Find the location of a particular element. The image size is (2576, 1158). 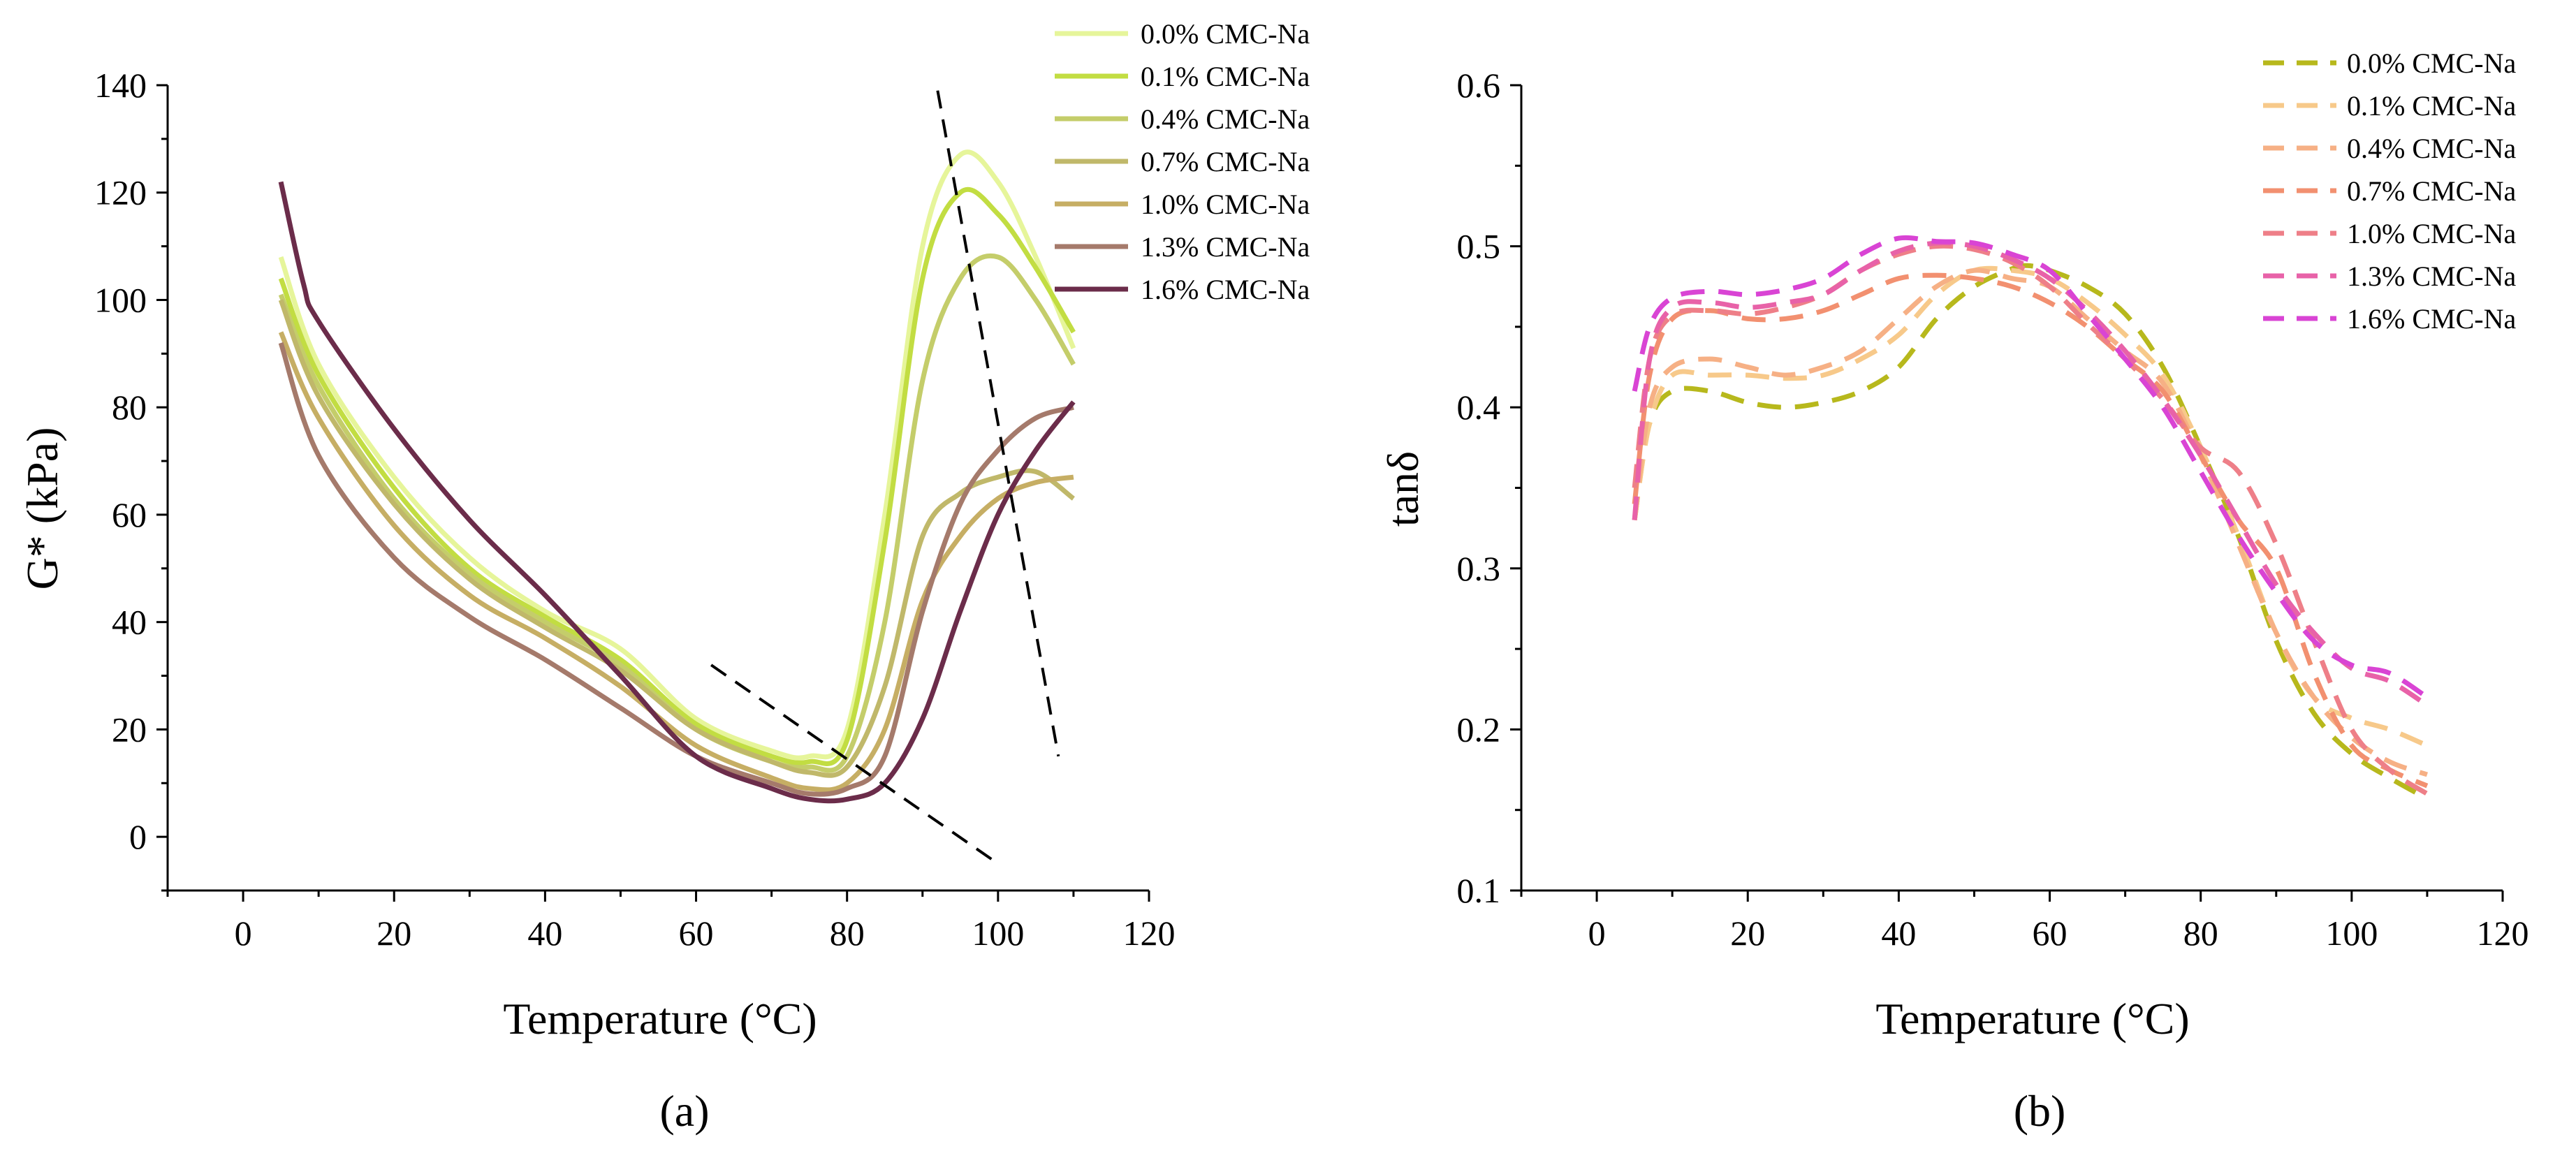

panel-b-y-tick-label: 0.4 is located at coordinates (1479, 408).